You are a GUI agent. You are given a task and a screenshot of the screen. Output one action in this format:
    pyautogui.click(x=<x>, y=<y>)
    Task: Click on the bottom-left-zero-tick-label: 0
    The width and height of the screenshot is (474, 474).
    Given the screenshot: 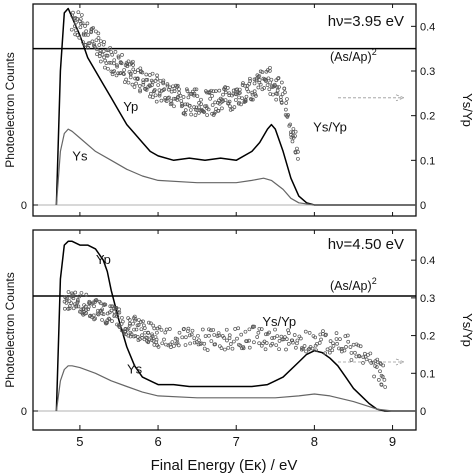 What is the action you would take?
    pyautogui.click(x=24, y=412)
    